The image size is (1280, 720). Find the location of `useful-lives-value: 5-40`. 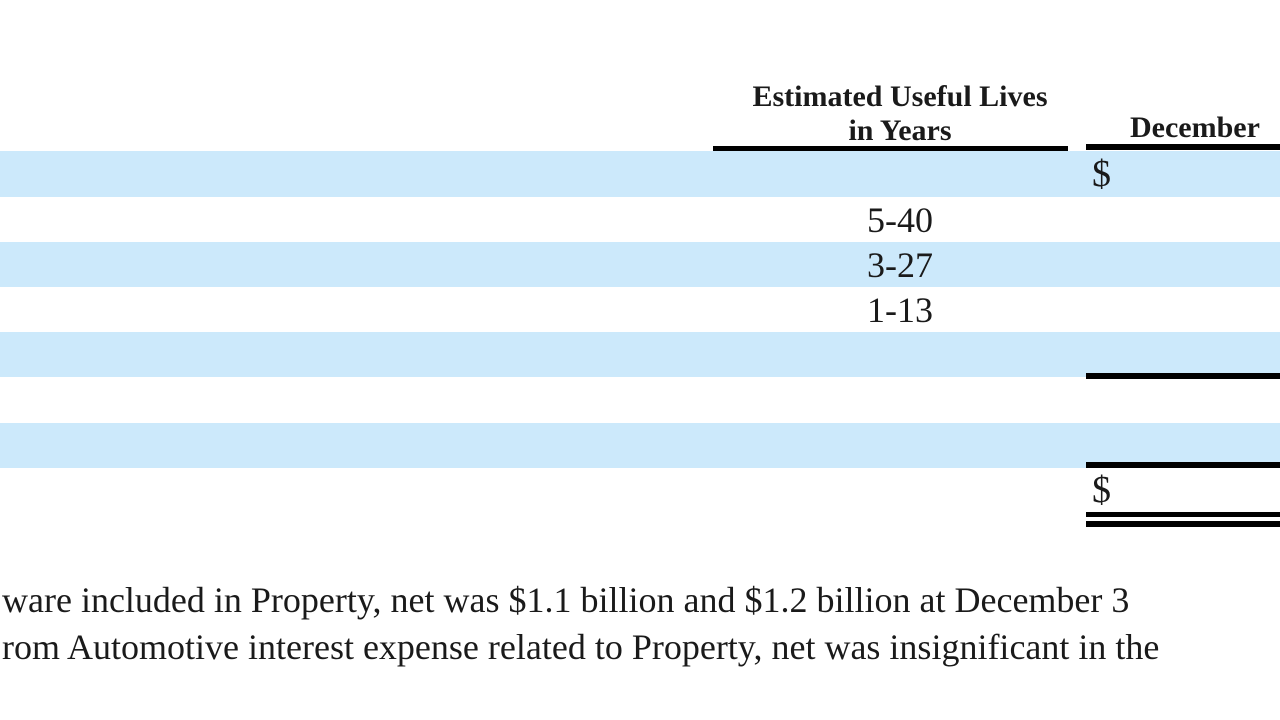

useful-lives-value: 5-40 is located at coordinates (900, 219).